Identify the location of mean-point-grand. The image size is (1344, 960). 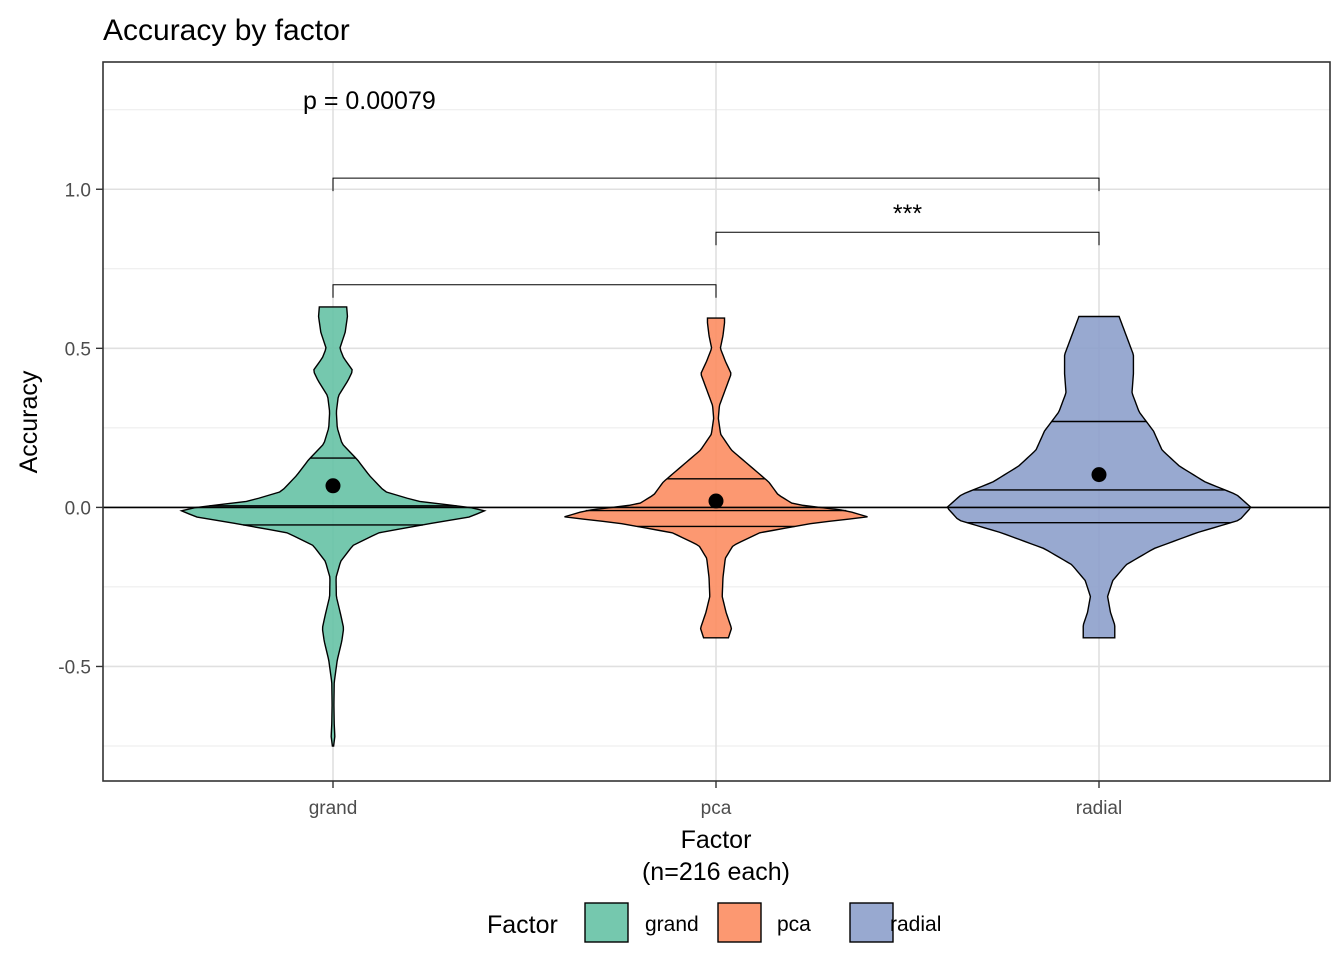
(333, 486).